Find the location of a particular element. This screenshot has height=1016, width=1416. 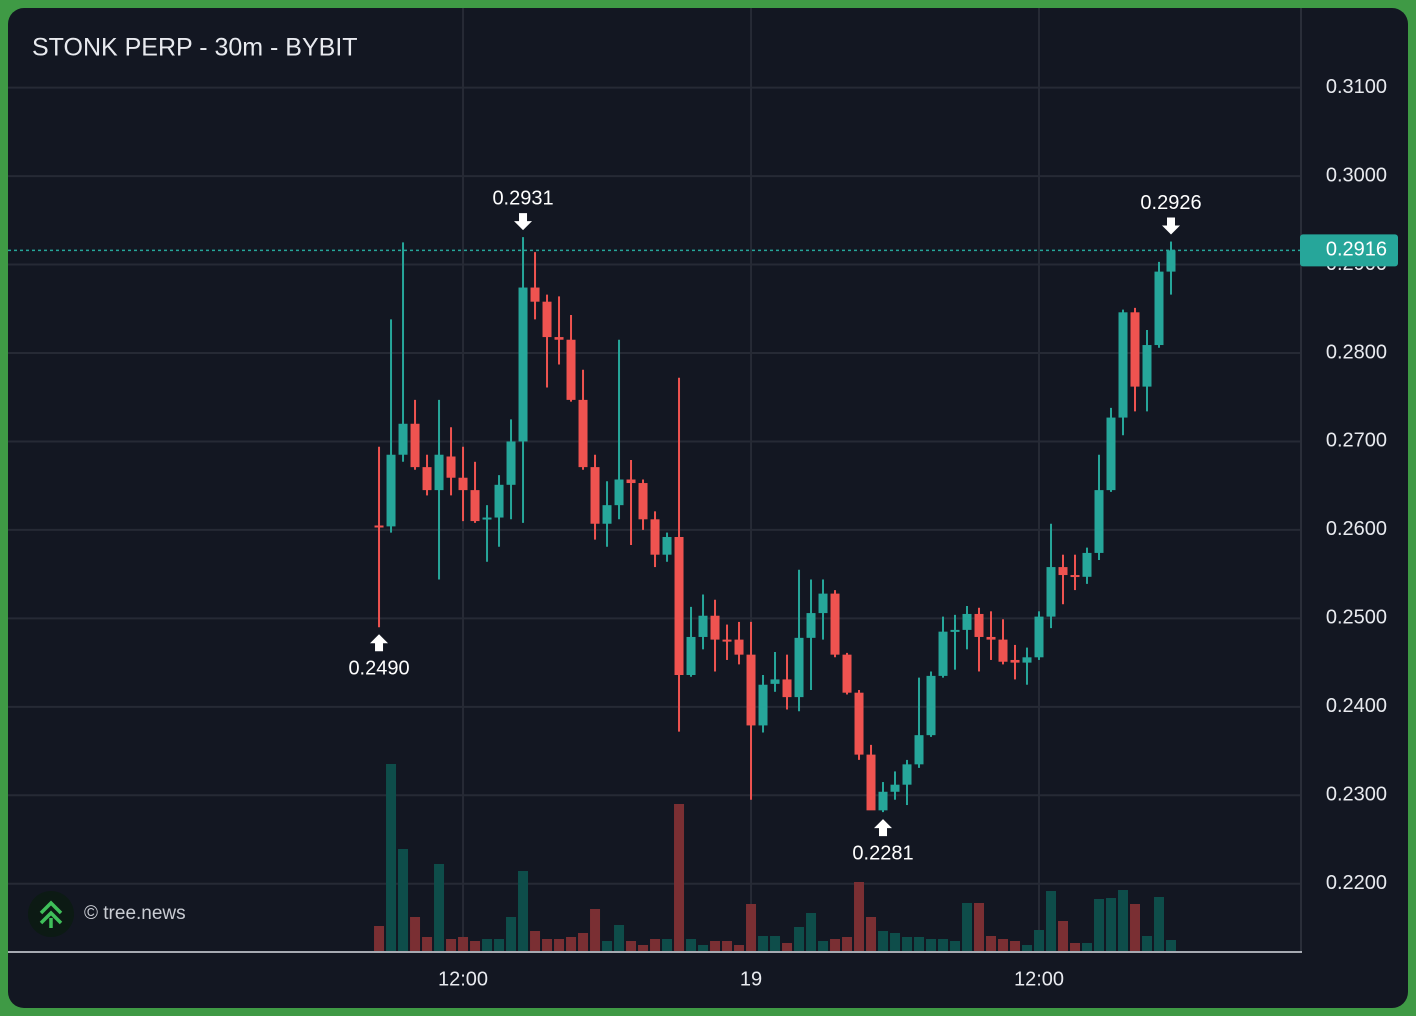

watermark-logo is located at coordinates (51, 914).